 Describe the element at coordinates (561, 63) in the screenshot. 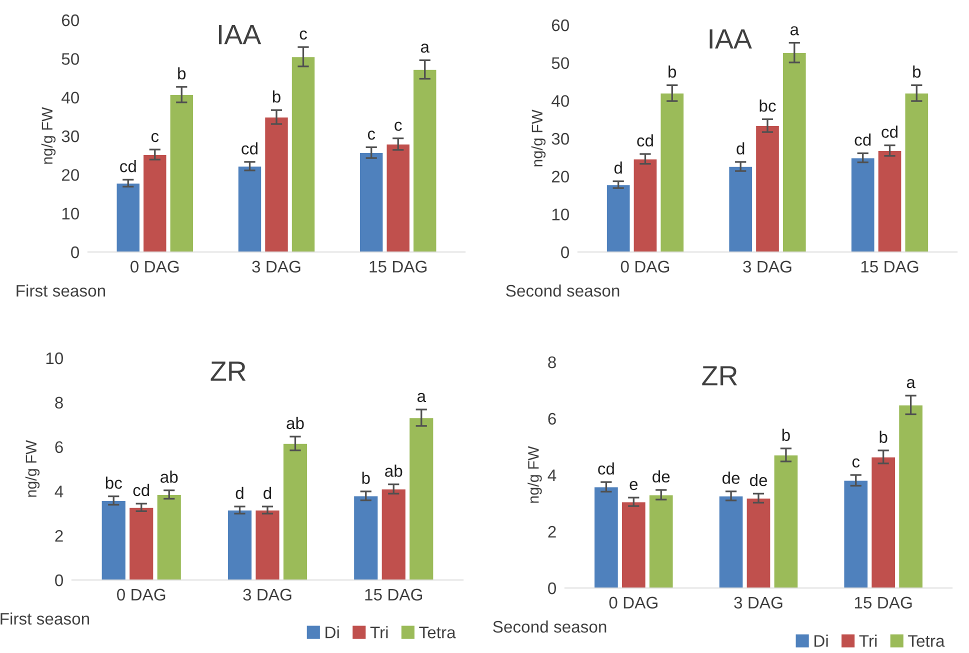

I see `y-tick-label: 50` at that location.